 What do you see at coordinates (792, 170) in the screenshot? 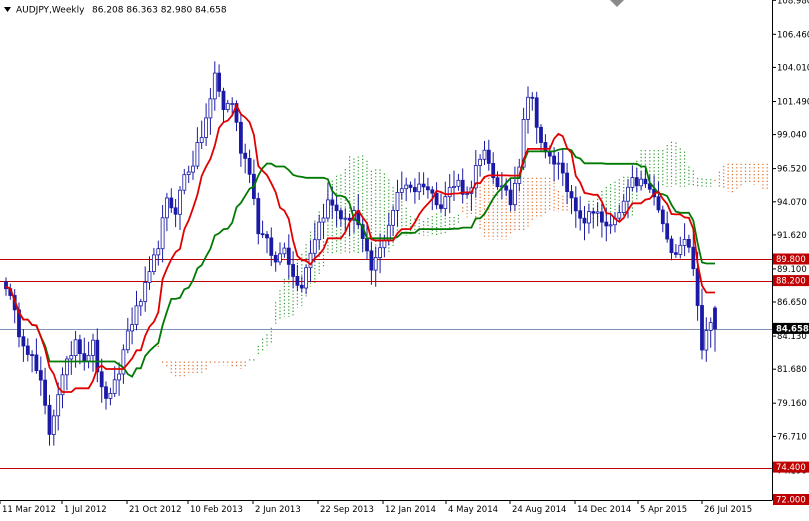
I see `y-tick-label: 96.520` at bounding box center [792, 170].